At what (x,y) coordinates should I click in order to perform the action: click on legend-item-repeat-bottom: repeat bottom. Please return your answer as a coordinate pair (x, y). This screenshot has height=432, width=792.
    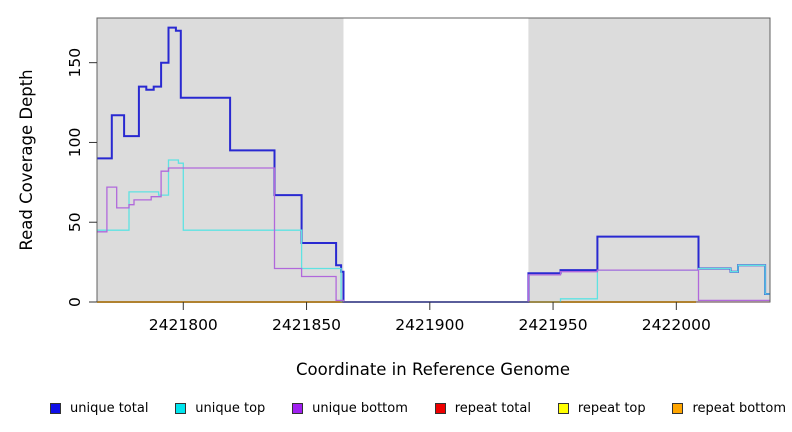
    Looking at the image, I should click on (729, 408).